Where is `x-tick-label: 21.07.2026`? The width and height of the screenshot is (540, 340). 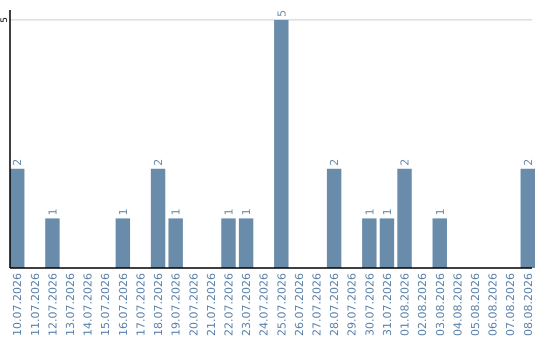 x-tick-label: 21.07.2026 is located at coordinates (211, 304).